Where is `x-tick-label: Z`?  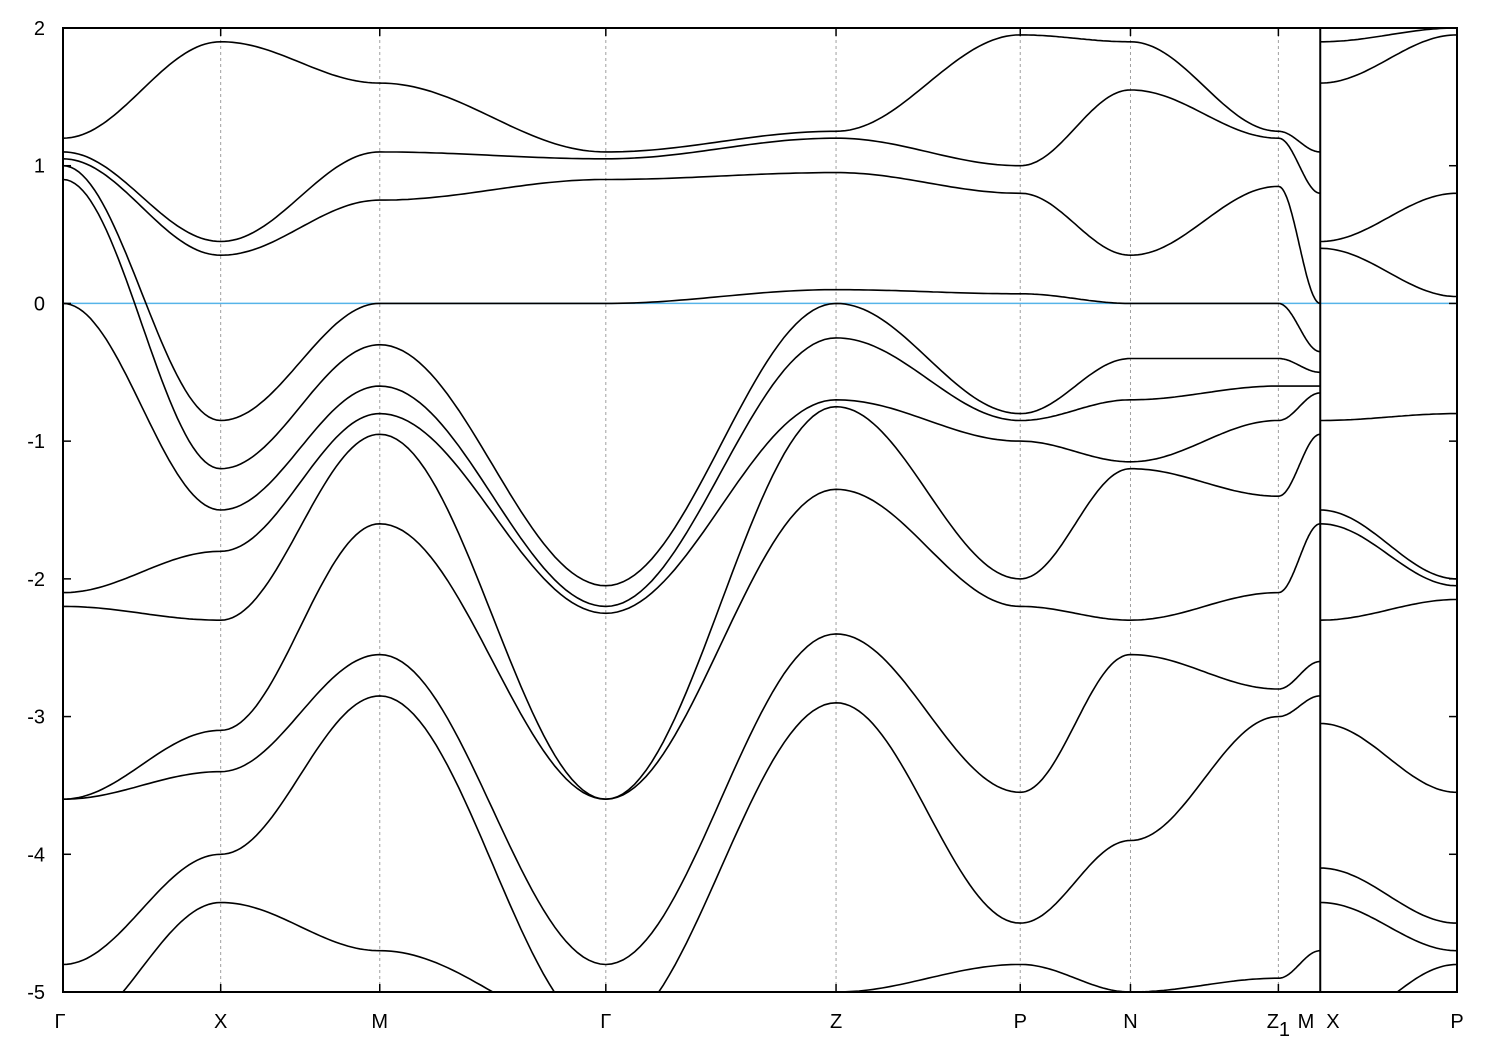 x-tick-label: Z is located at coordinates (836, 1022).